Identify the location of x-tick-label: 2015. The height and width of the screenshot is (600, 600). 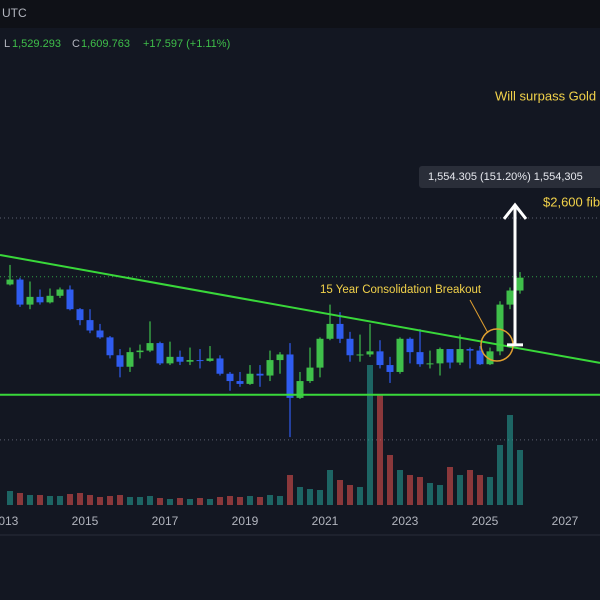
(85, 521).